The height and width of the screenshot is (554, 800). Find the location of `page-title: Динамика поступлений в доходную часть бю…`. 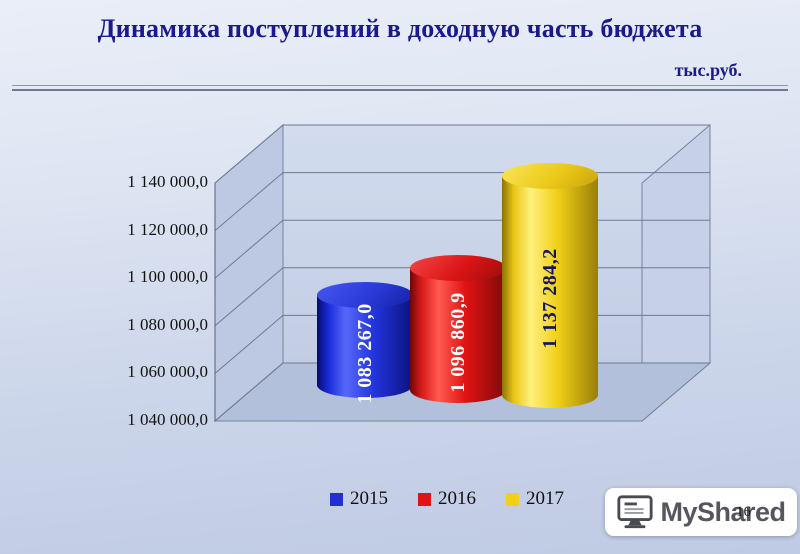

page-title: Динамика поступлений в доходную часть бю… is located at coordinates (400, 28).